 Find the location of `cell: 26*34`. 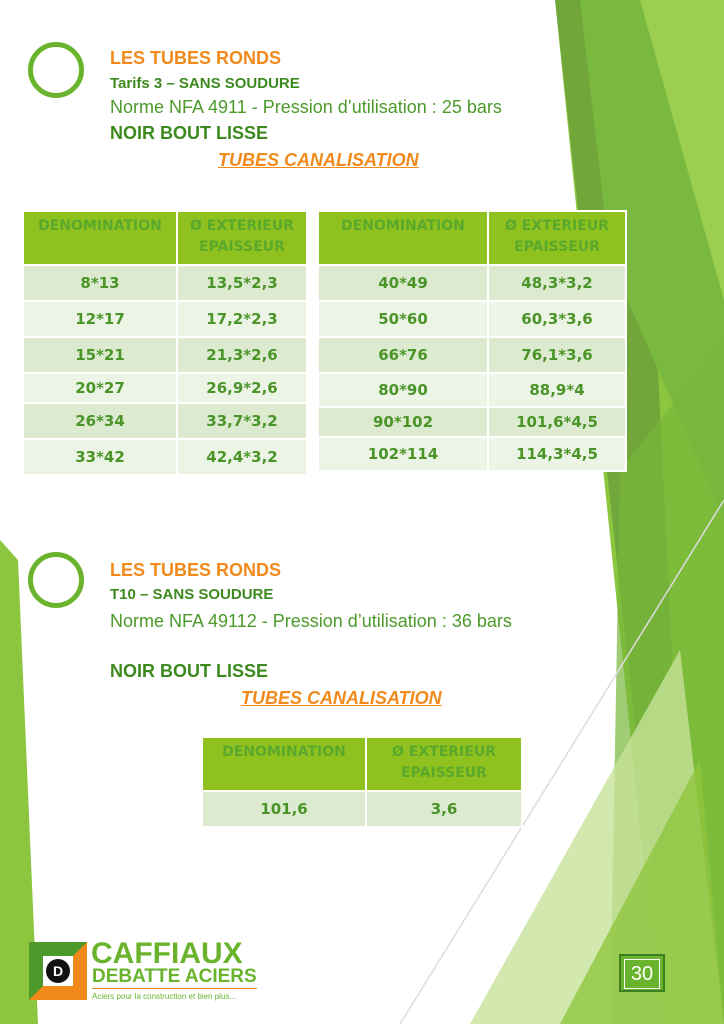

cell: 26*34 is located at coordinates (100, 421).